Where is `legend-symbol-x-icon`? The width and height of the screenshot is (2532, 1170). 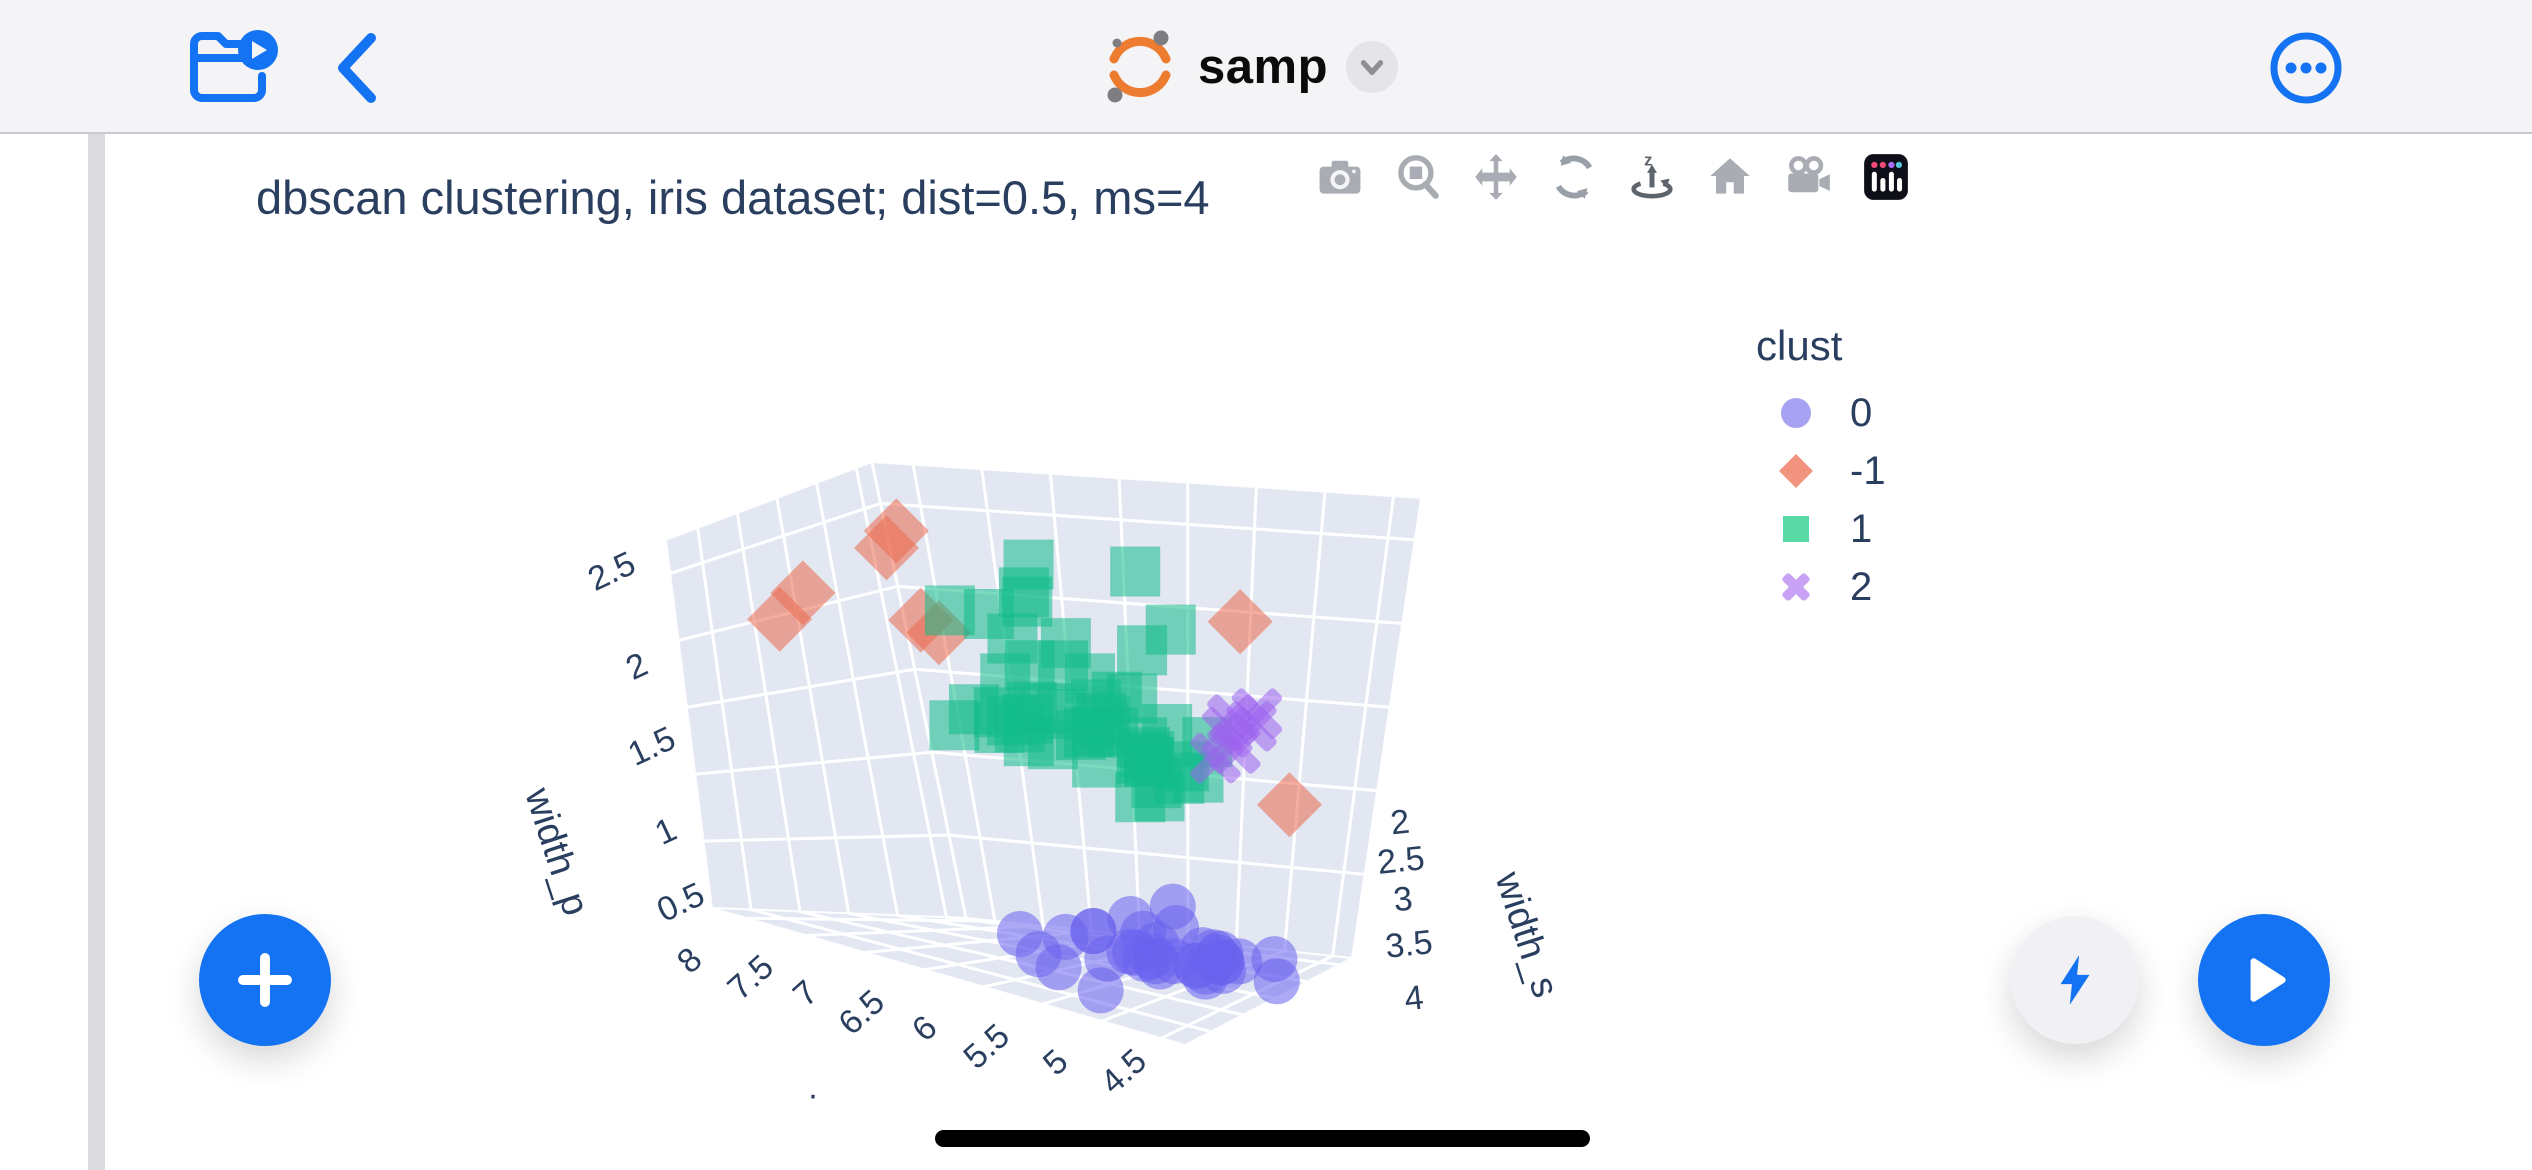 legend-symbol-x-icon is located at coordinates (1796, 587).